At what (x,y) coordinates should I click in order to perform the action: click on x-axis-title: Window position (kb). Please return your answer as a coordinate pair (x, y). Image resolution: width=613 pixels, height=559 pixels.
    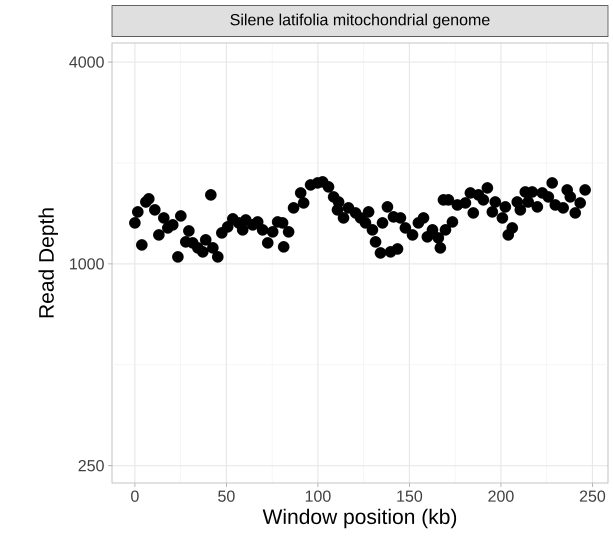
    Looking at the image, I should click on (359, 518).